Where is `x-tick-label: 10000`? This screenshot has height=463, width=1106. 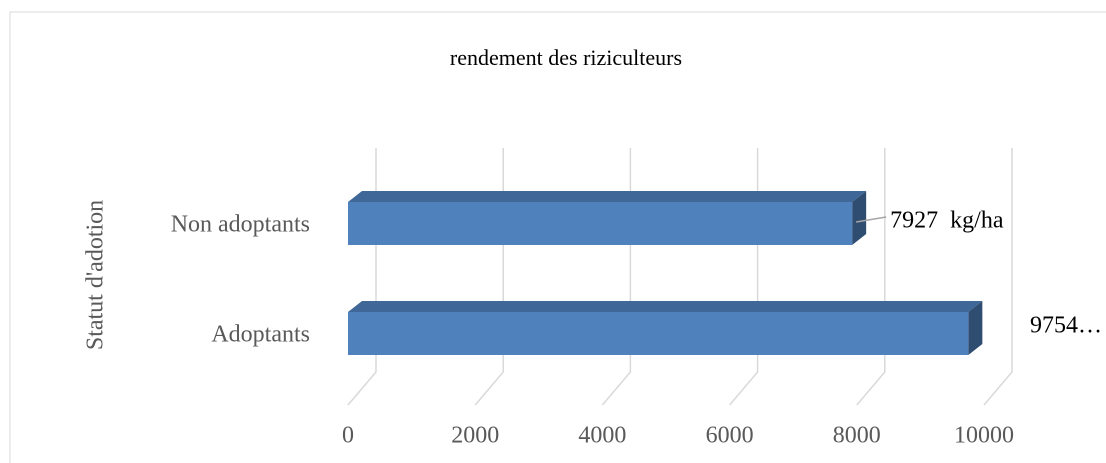
x-tick-label: 10000 is located at coordinates (984, 436).